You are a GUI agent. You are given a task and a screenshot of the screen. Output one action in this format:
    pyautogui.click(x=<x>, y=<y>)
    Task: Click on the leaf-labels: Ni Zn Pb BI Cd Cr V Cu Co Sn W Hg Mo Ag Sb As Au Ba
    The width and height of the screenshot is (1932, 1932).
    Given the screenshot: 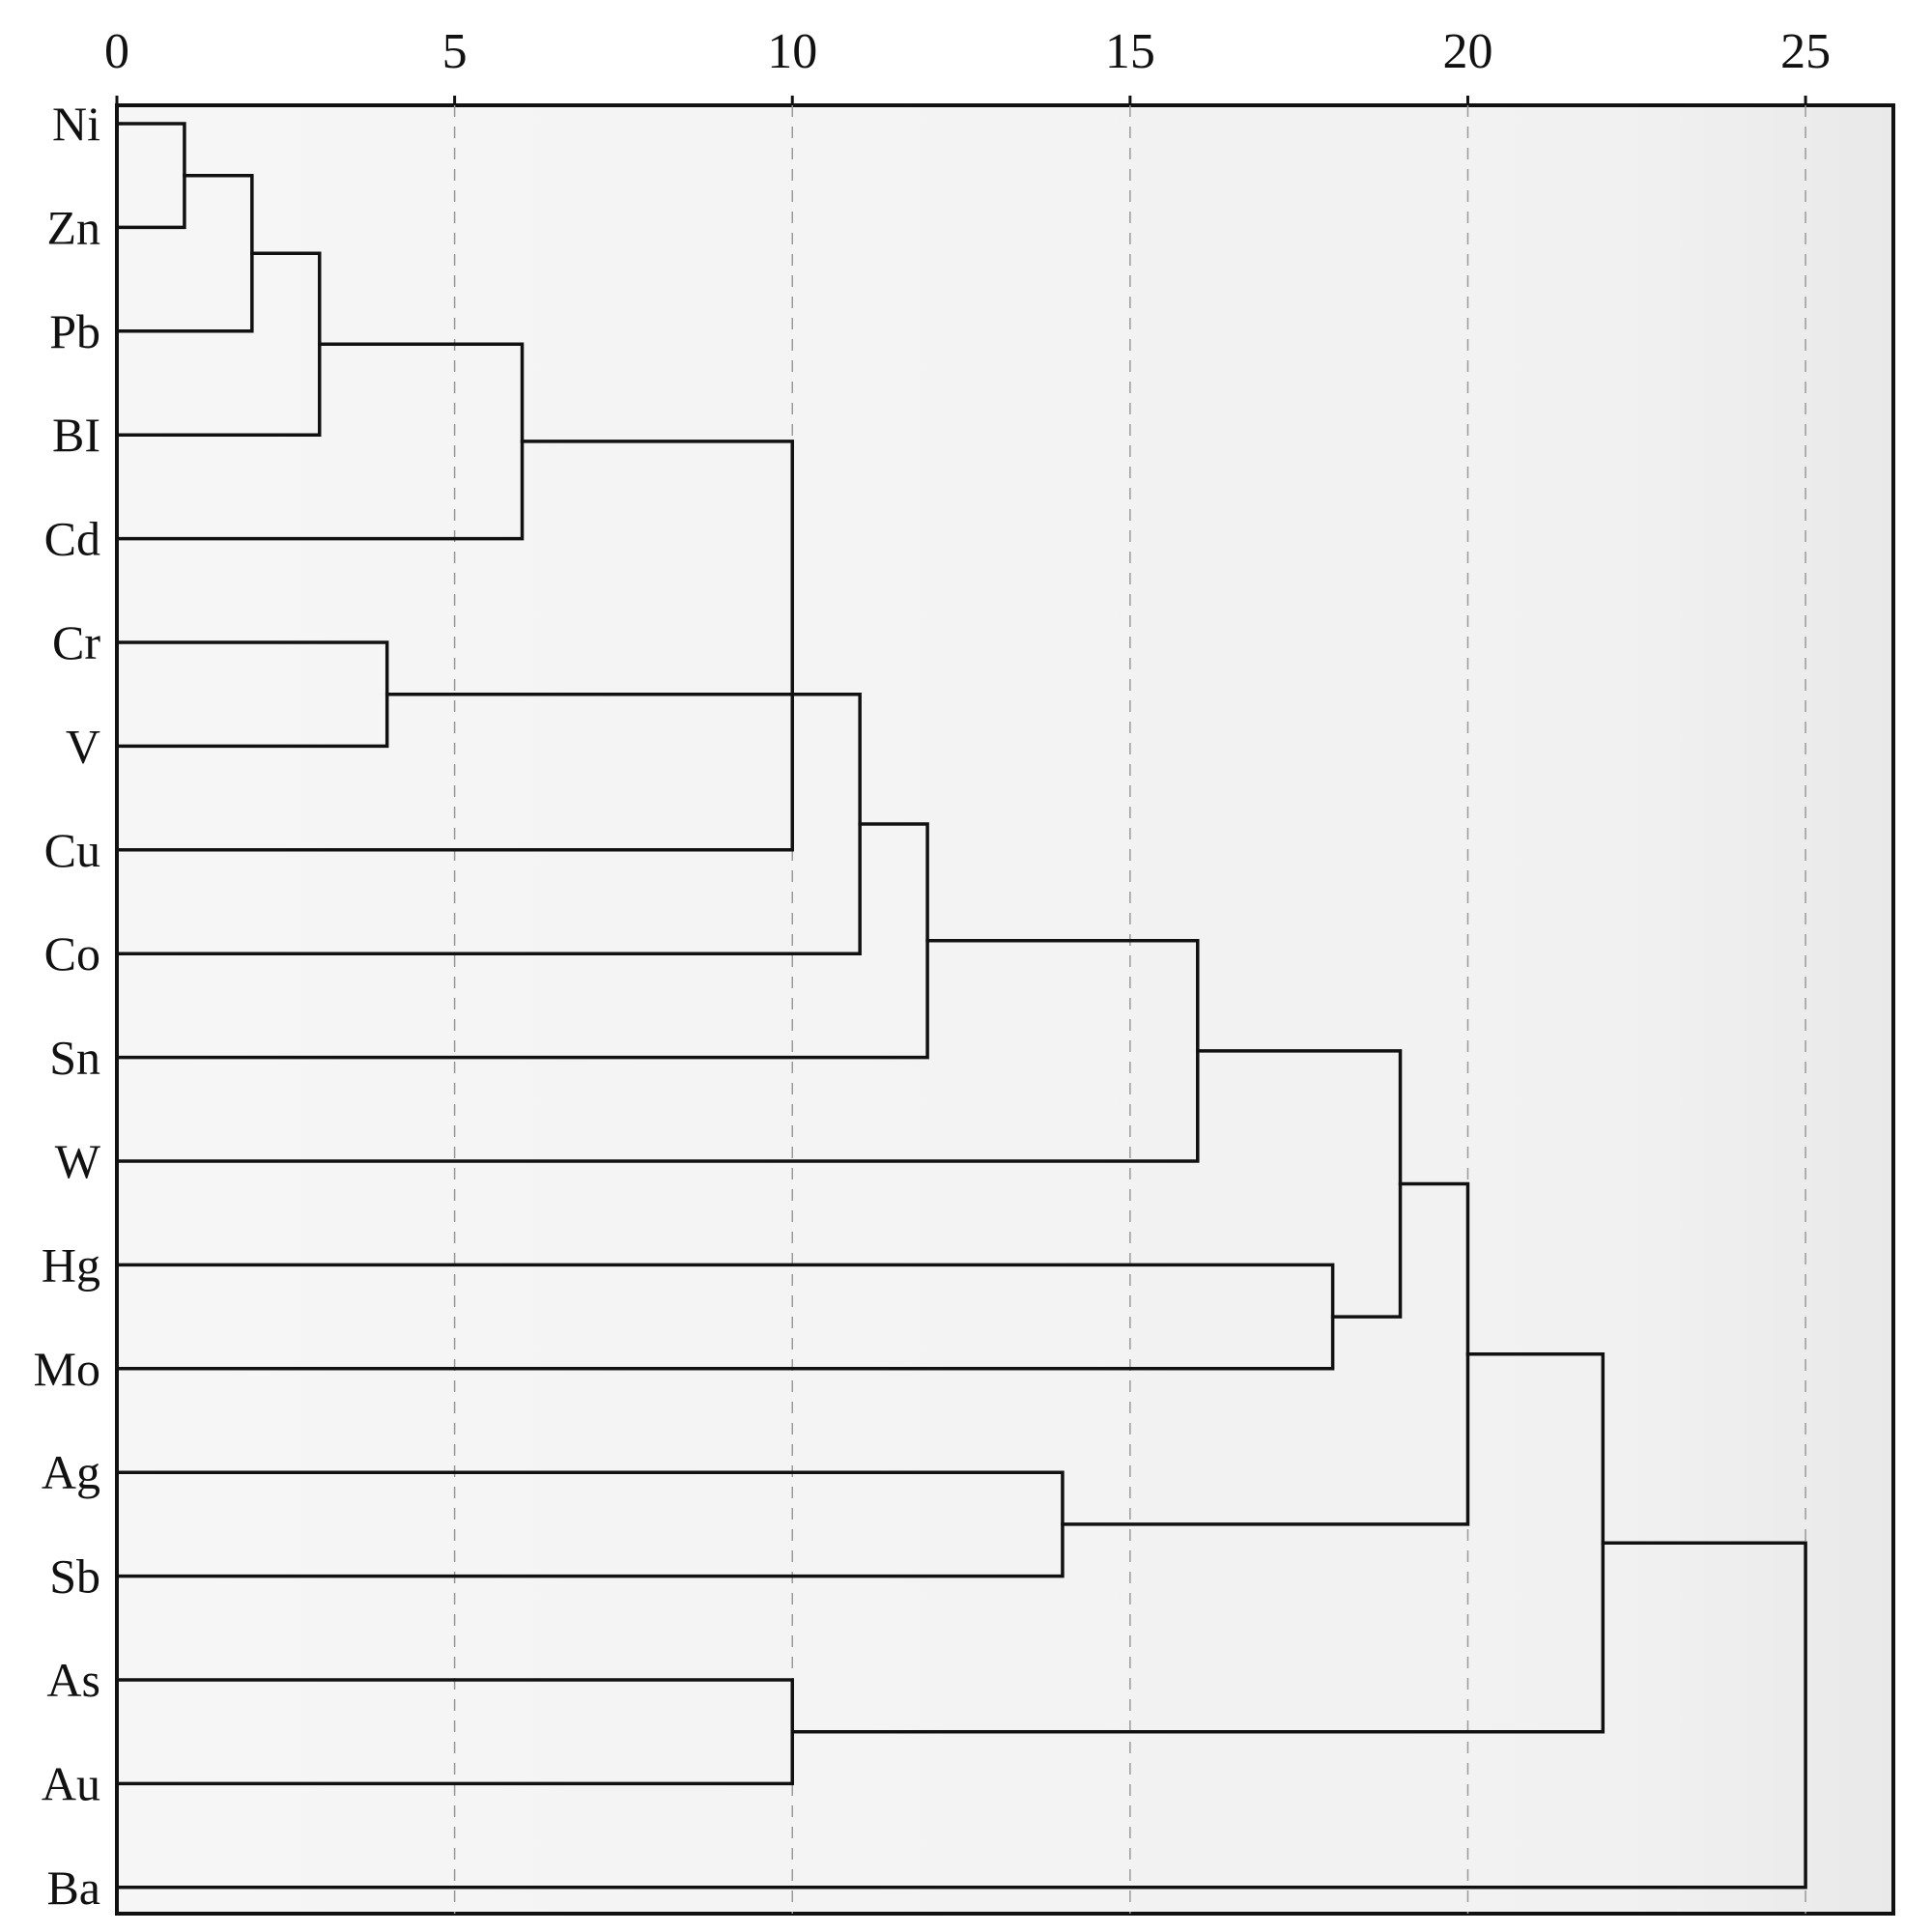 What is the action you would take?
    pyautogui.click(x=67, y=1006)
    